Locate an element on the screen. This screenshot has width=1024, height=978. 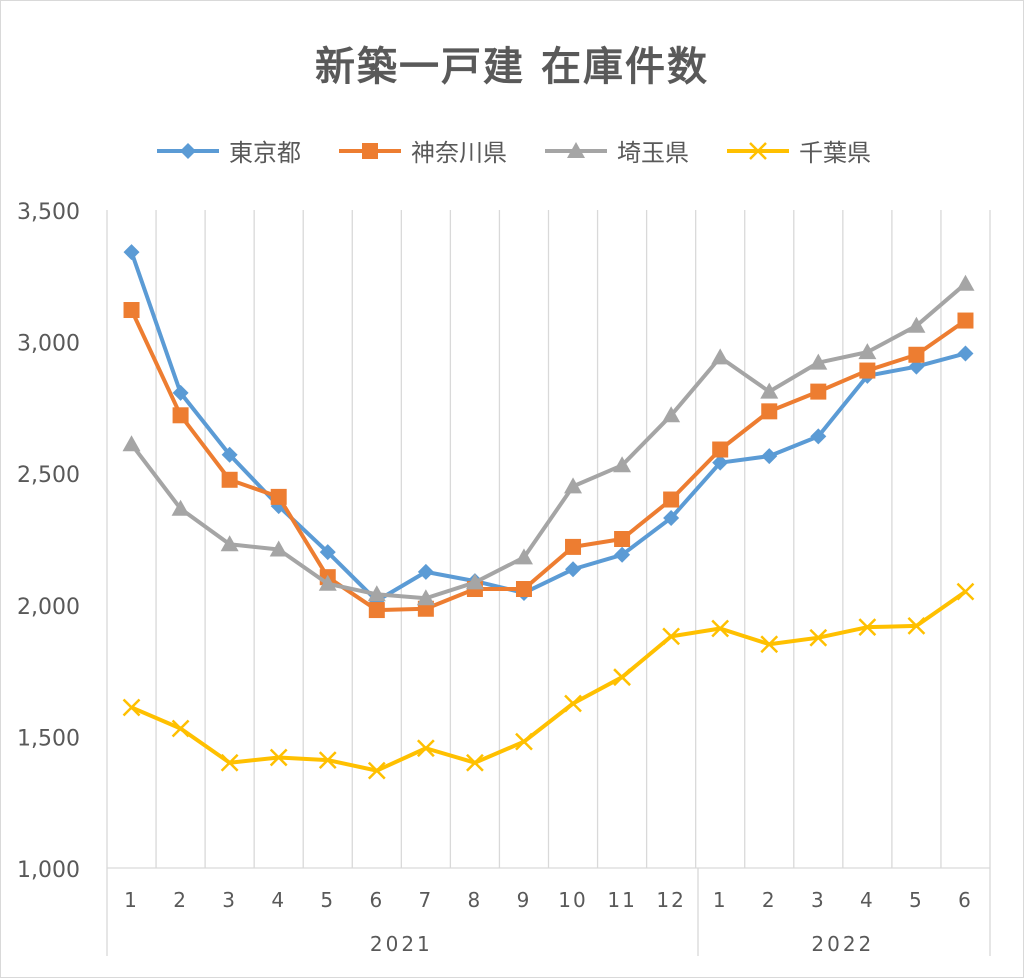
legend-label-chiba: 千葉県 is located at coordinates (835, 153).